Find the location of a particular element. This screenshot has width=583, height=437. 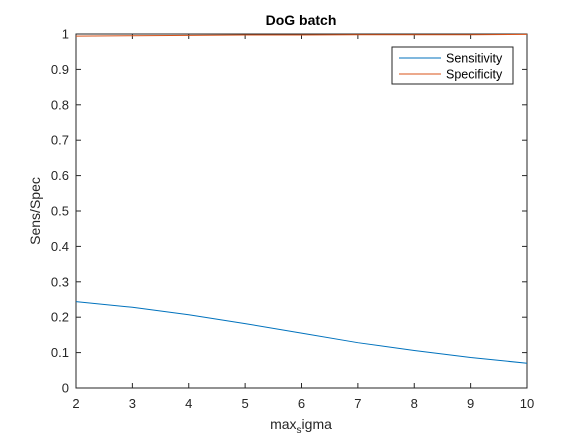

y-tick-label: 0.3 is located at coordinates (60, 281).